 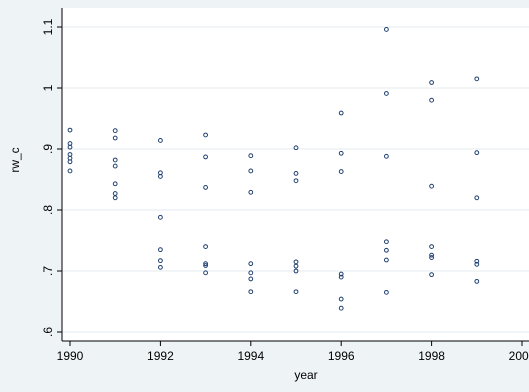 I want to click on y-tick-label: 1.1, so click(x=48, y=26).